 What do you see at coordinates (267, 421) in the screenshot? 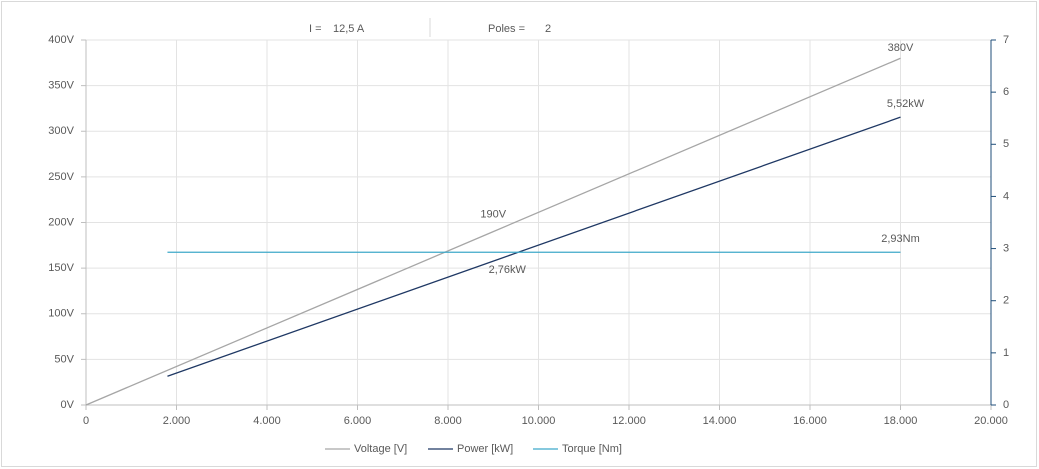
I see `x-tick-label: 4.000` at bounding box center [267, 421].